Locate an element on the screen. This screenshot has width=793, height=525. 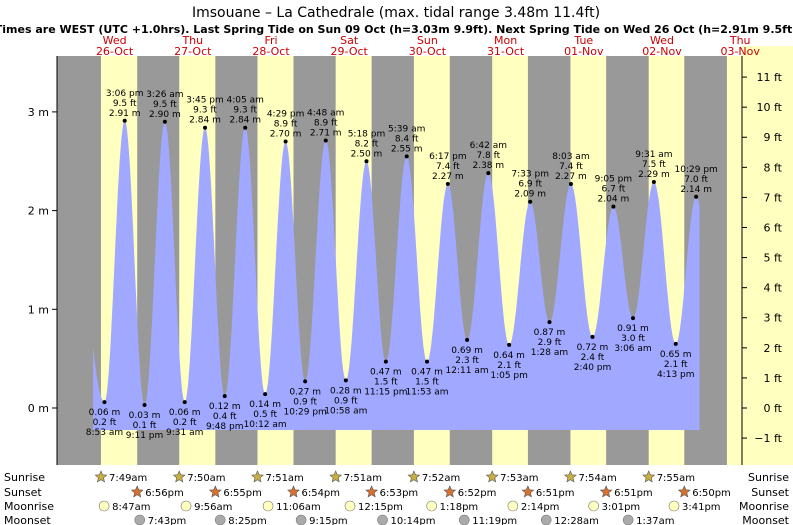
tide-label: 2.9 ft is located at coordinates (550, 343).